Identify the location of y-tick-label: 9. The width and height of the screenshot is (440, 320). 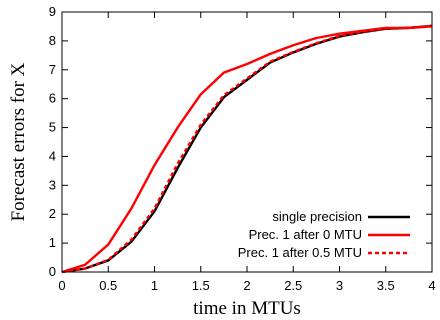
(52, 11).